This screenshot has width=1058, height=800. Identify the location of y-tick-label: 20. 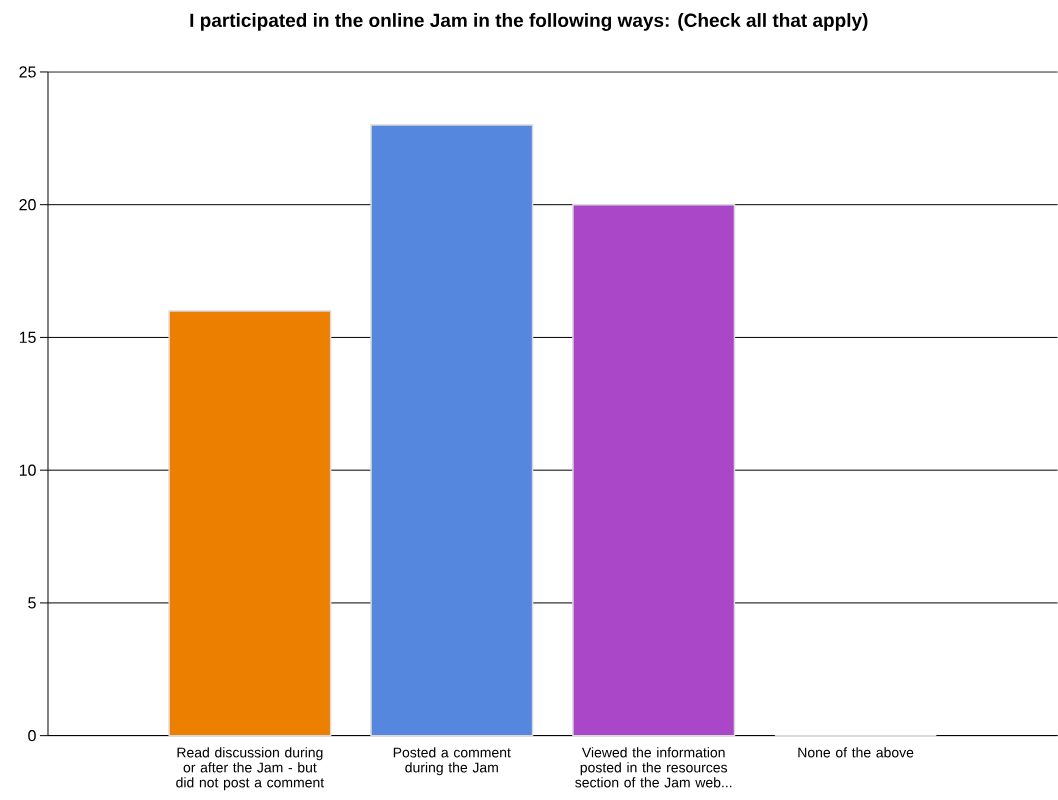
(27, 205).